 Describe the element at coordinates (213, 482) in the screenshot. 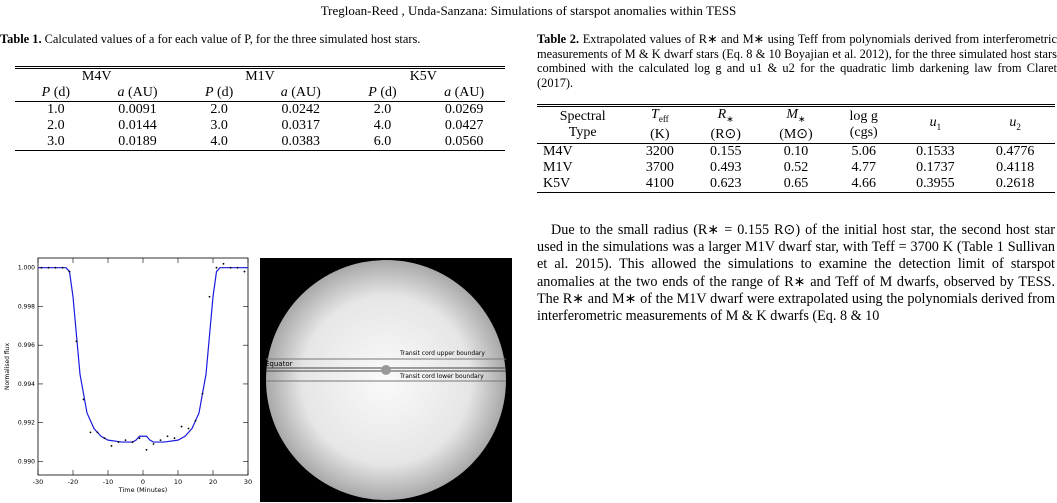

I see `x-tick-label: 20` at that location.